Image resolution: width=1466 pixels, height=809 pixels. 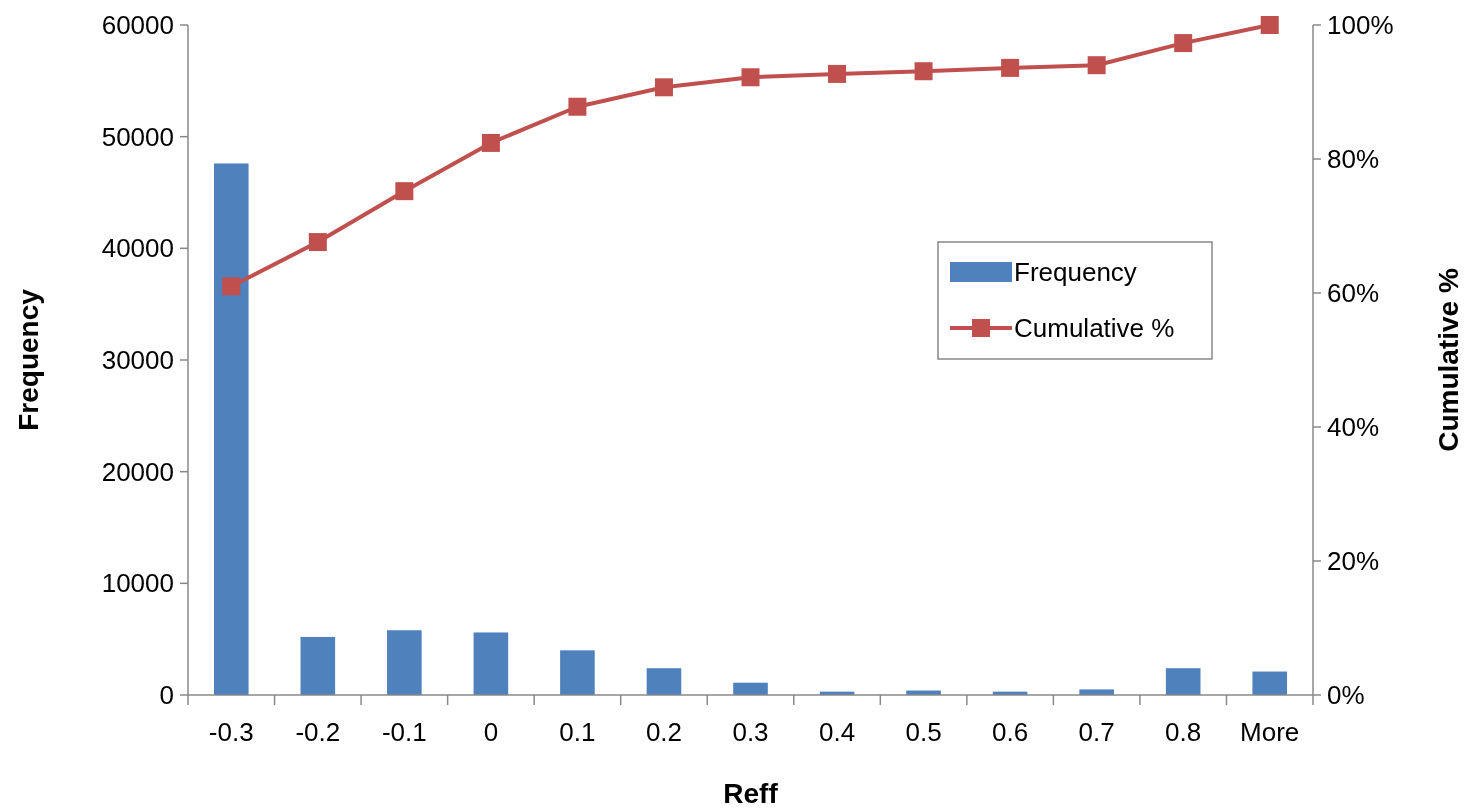 I want to click on y2-tick-label: 0%, so click(x=1346, y=695).